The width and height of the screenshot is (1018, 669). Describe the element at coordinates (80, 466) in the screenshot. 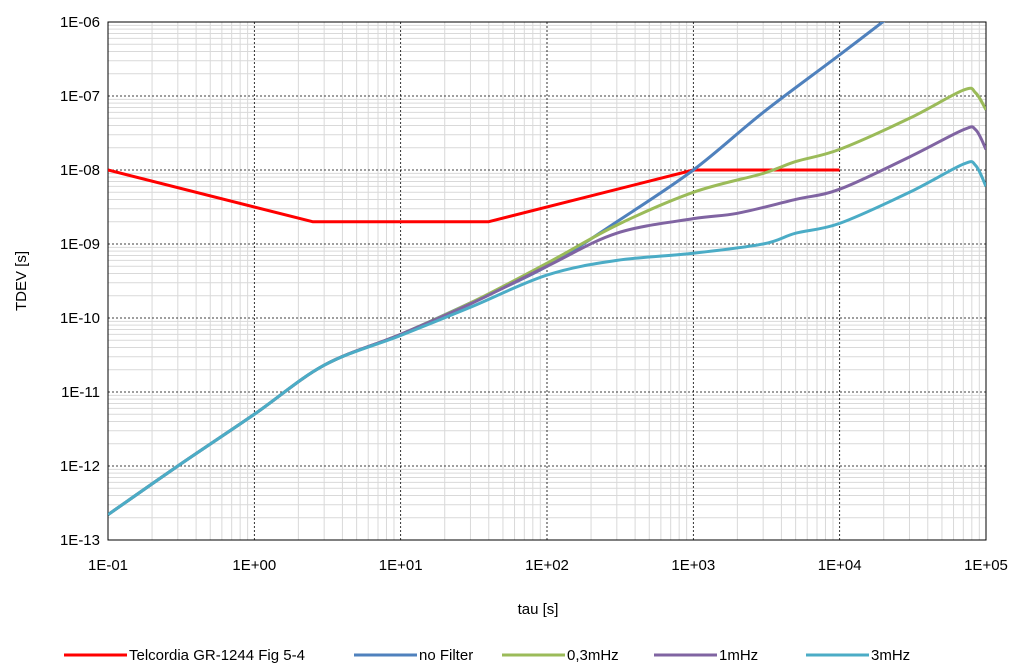

I see `y-tick-label: 1E-12` at that location.